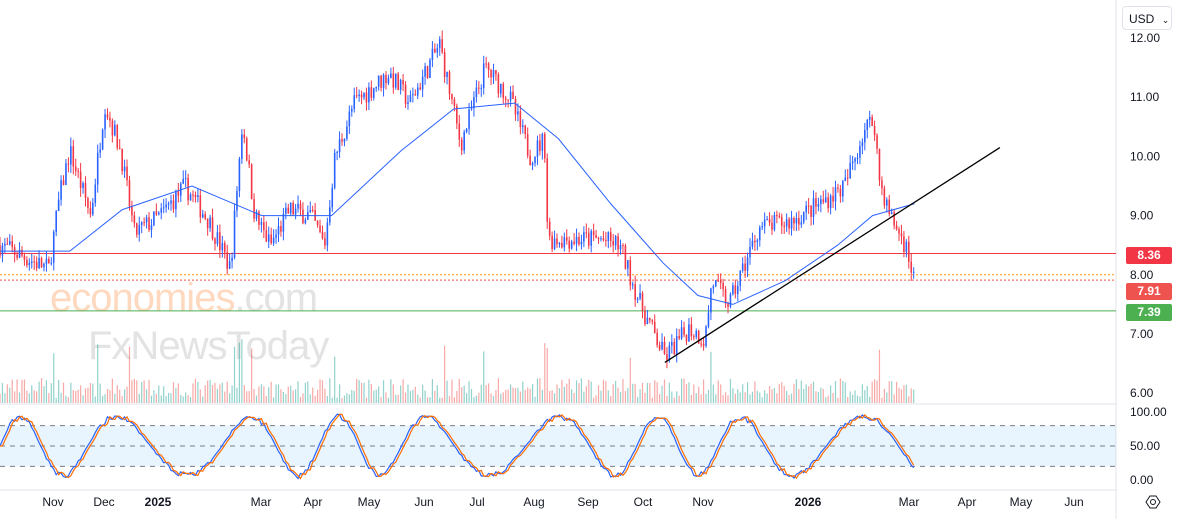  I want to click on settings-icon-hex, so click(1153, 502).